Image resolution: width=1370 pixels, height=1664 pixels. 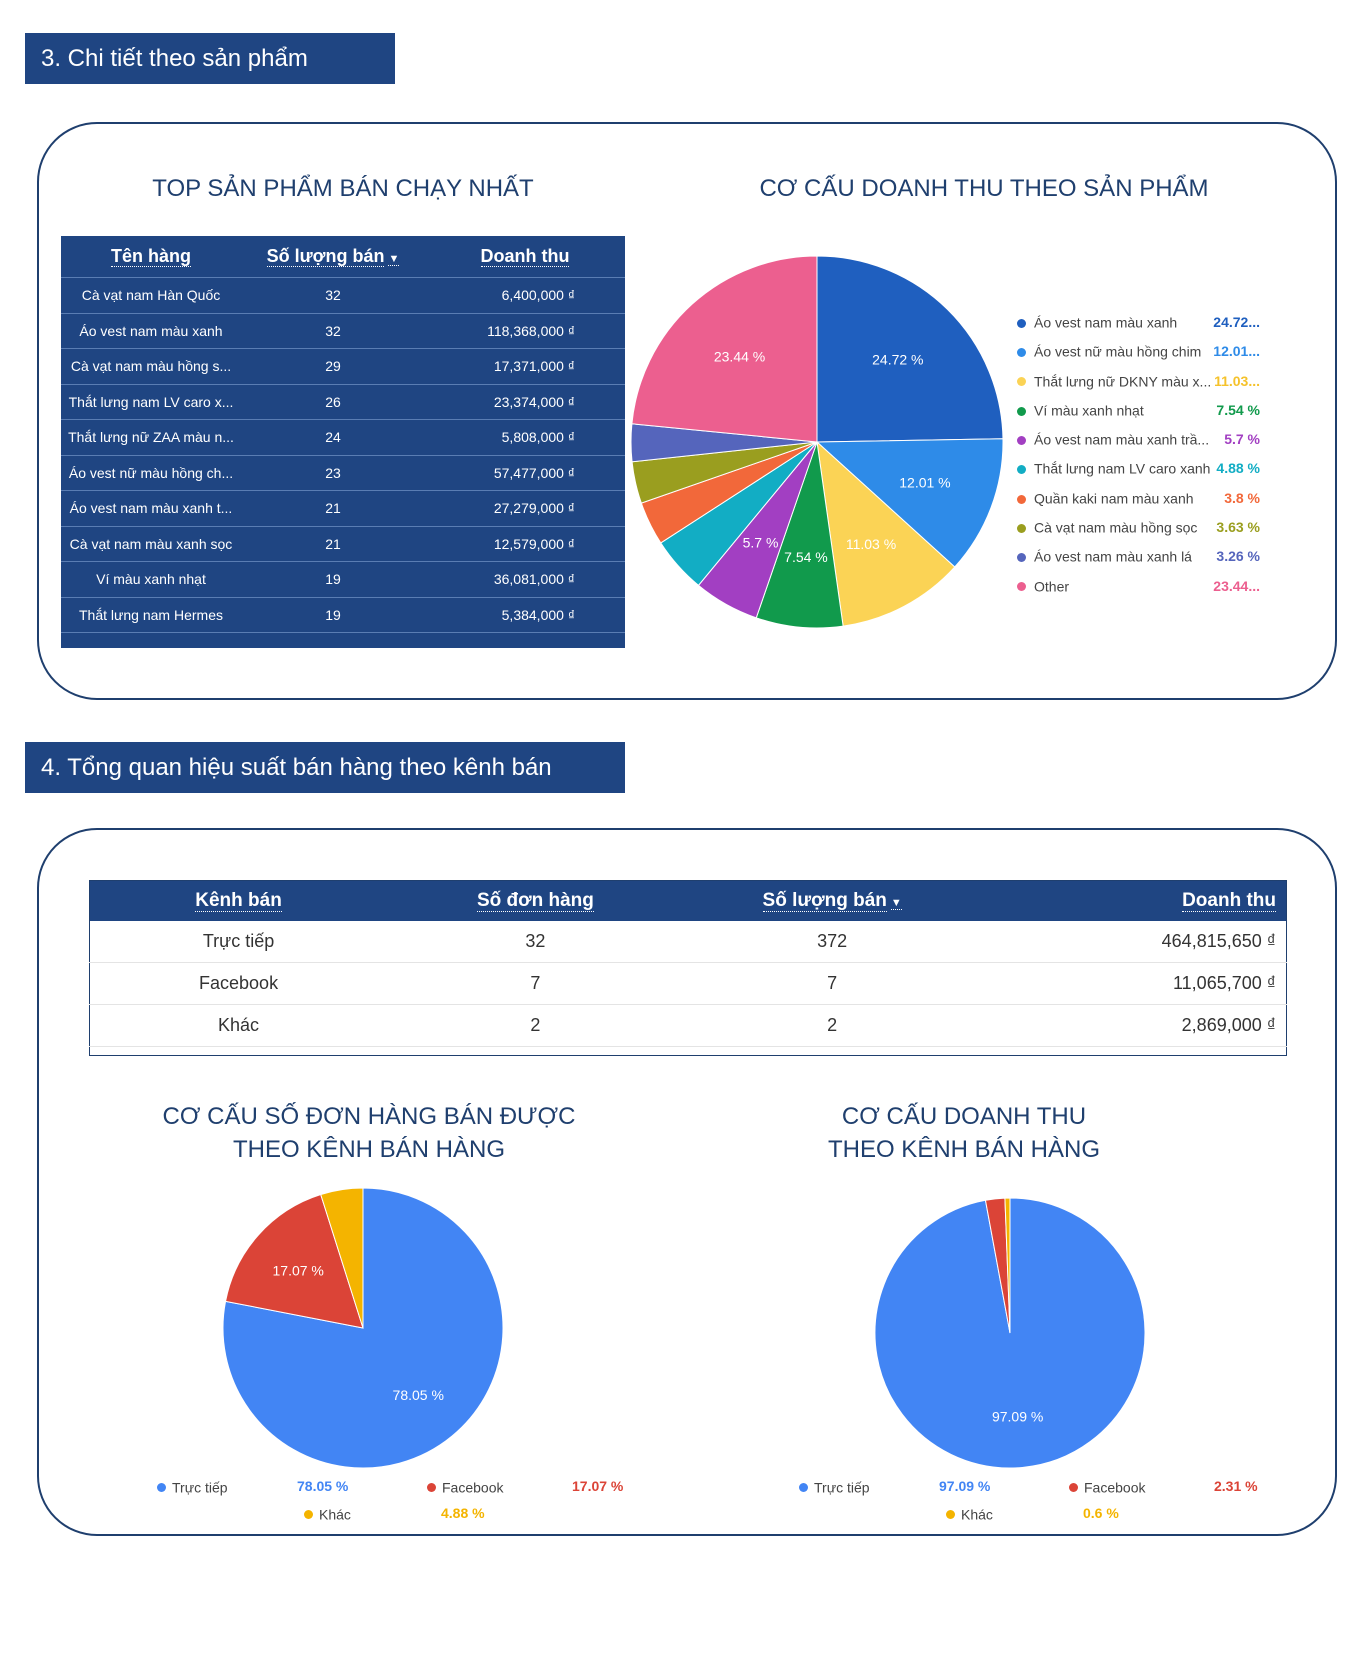 I want to click on table-row: Trực tiếp 32 372 464,815,650 ₫, so click(x=688, y=942).